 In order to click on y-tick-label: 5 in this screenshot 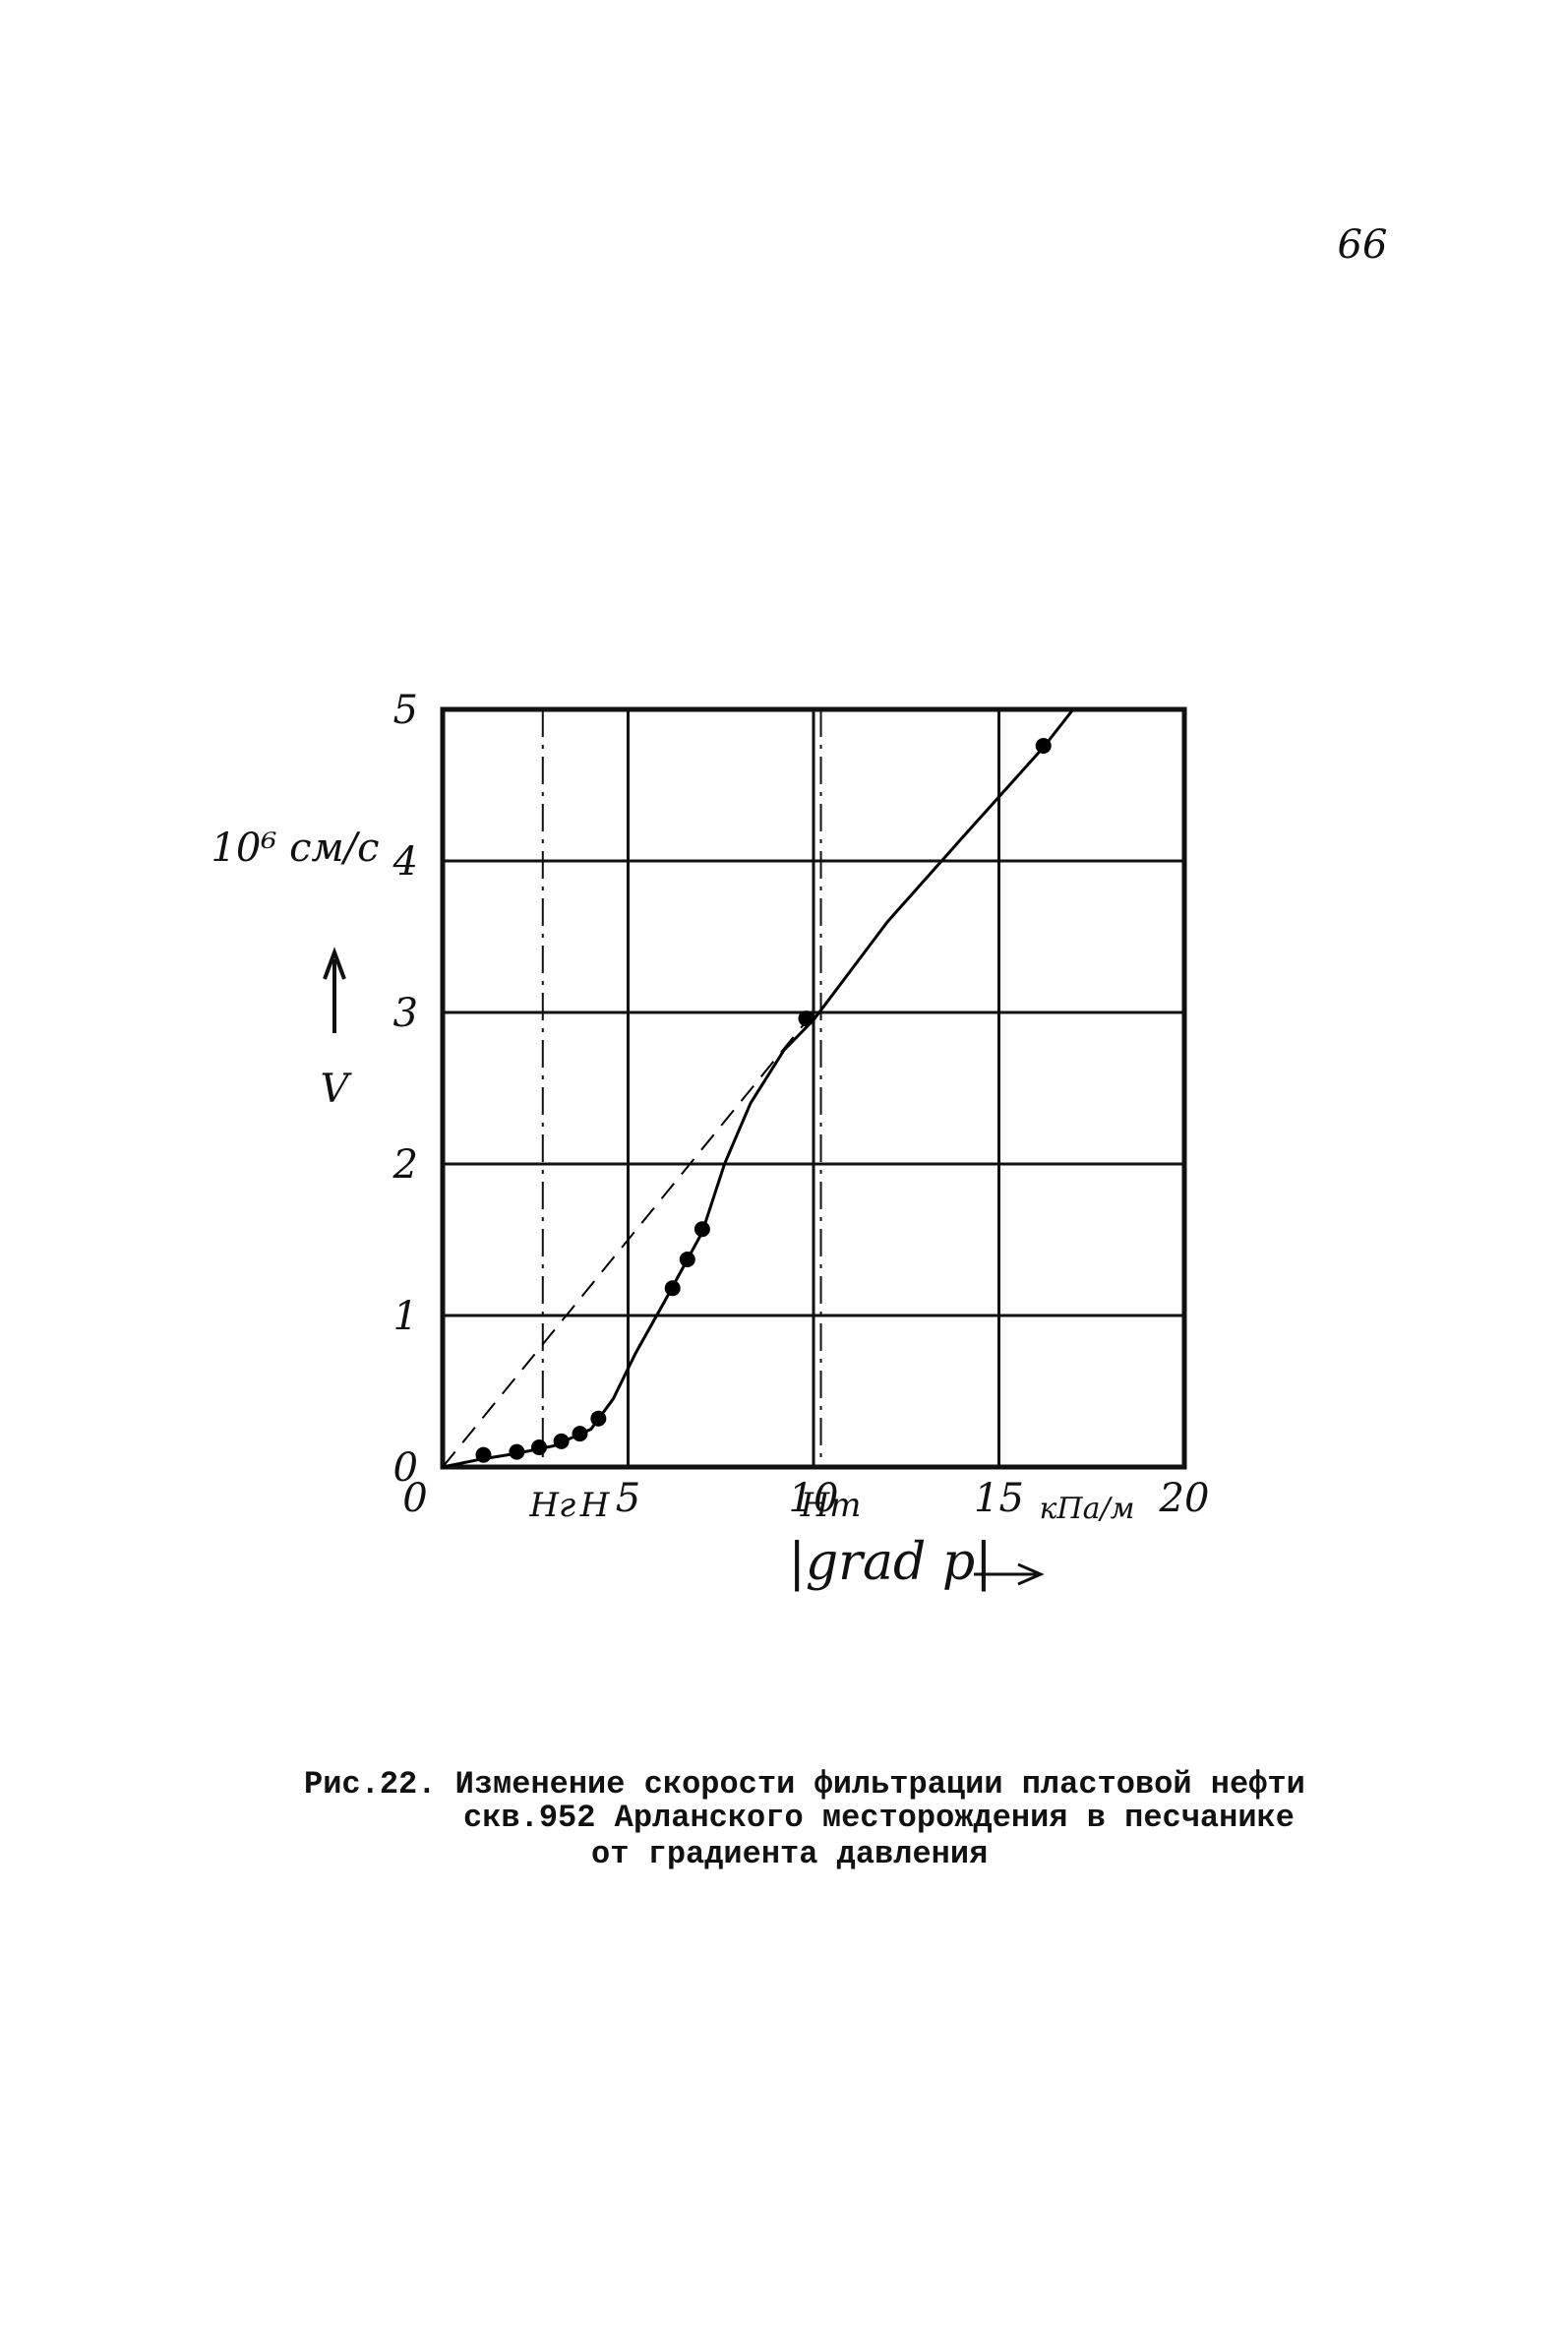, I will do `click(405, 710)`.